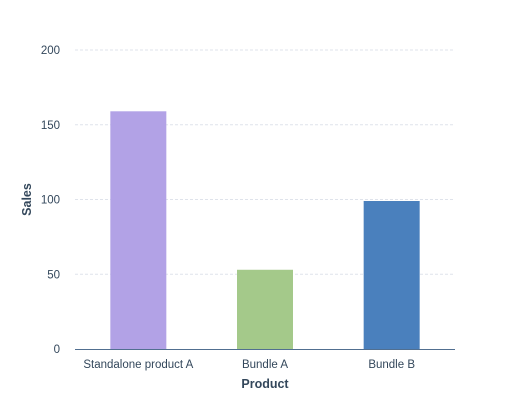 Image resolution: width=506 pixels, height=407 pixels. What do you see at coordinates (53, 275) in the screenshot?
I see `y-tick-label: 50` at bounding box center [53, 275].